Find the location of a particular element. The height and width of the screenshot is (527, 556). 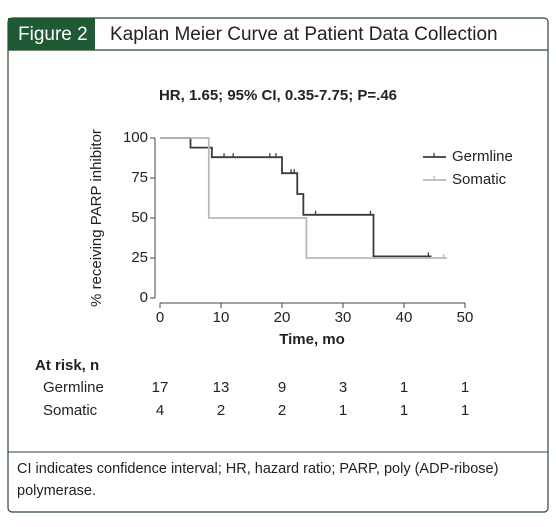

risk-table-title: At risk, n is located at coordinates (67, 365).